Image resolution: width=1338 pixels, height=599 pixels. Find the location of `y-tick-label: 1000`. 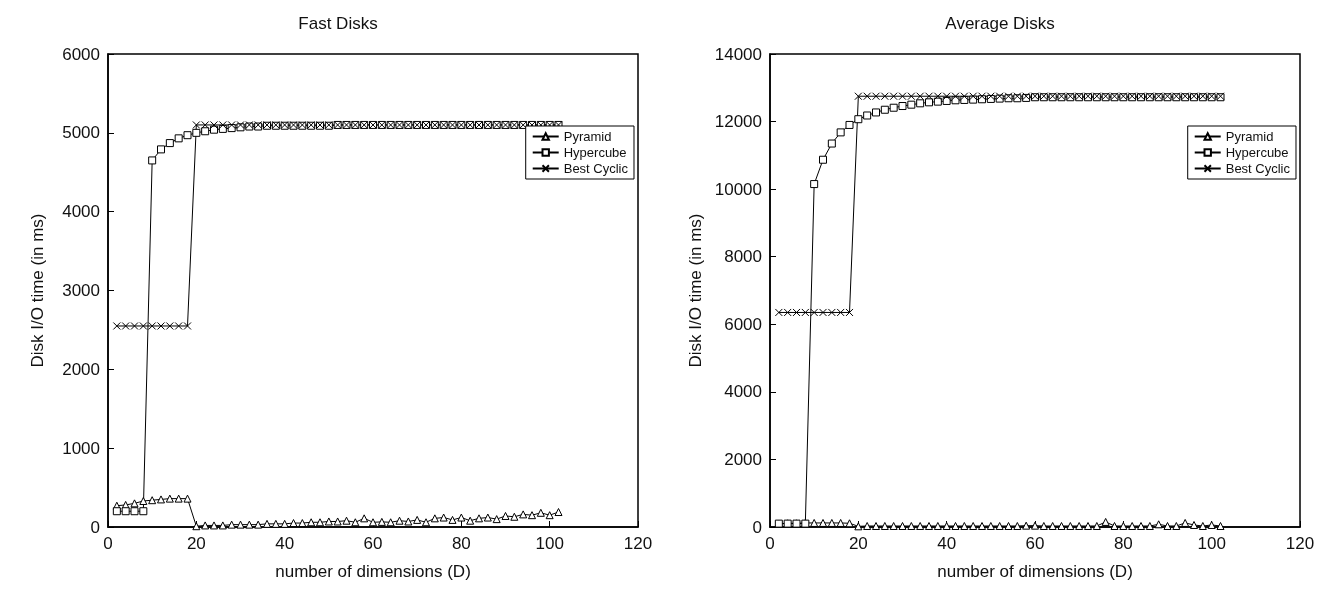

y-tick-label: 1000 is located at coordinates (81, 448).